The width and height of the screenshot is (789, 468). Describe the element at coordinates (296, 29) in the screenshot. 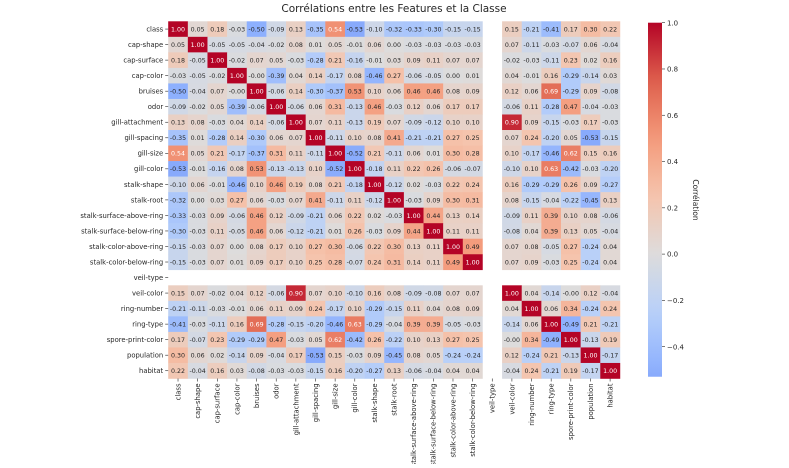

I see `cell-annotation: 0.13` at that location.